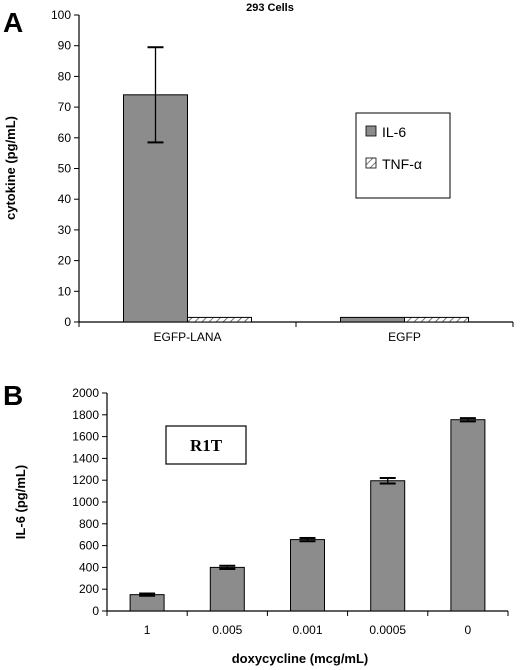  I want to click on x-category-label: 0.001, so click(307, 630).